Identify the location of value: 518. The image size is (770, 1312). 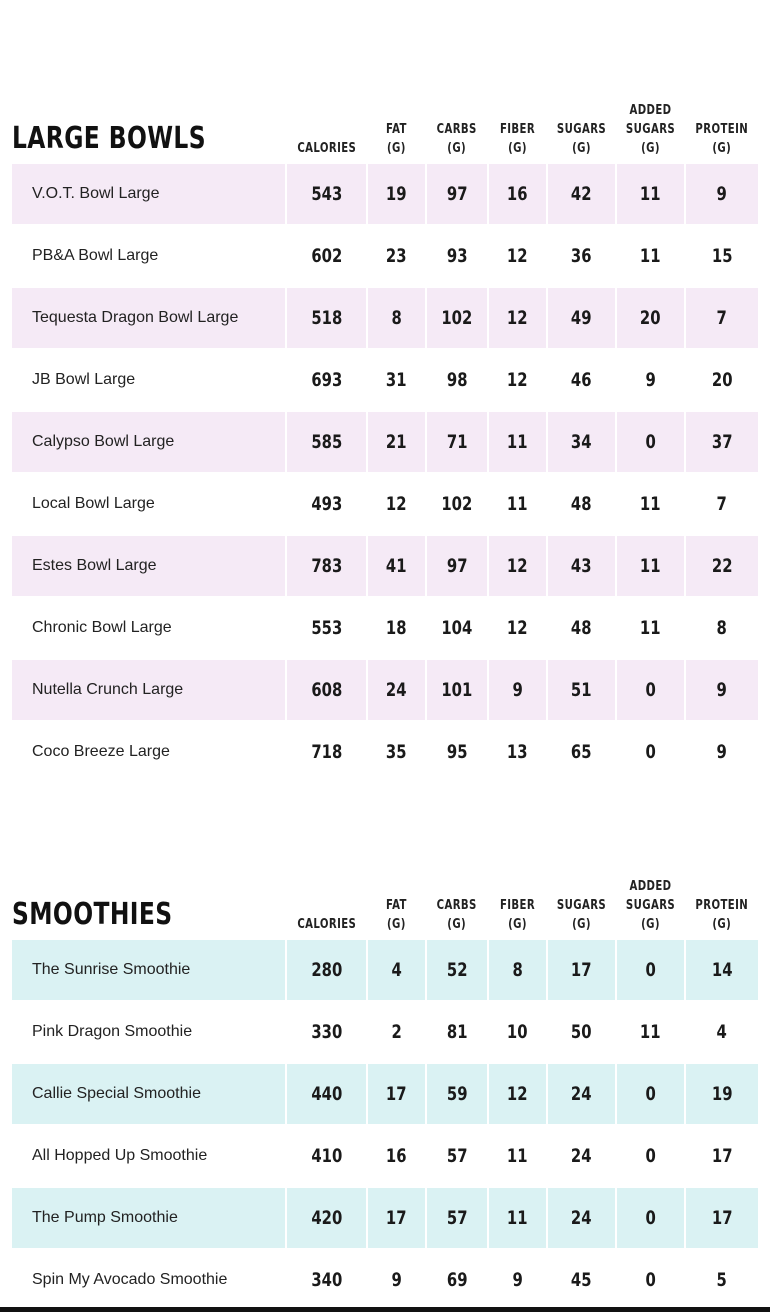
(326, 318).